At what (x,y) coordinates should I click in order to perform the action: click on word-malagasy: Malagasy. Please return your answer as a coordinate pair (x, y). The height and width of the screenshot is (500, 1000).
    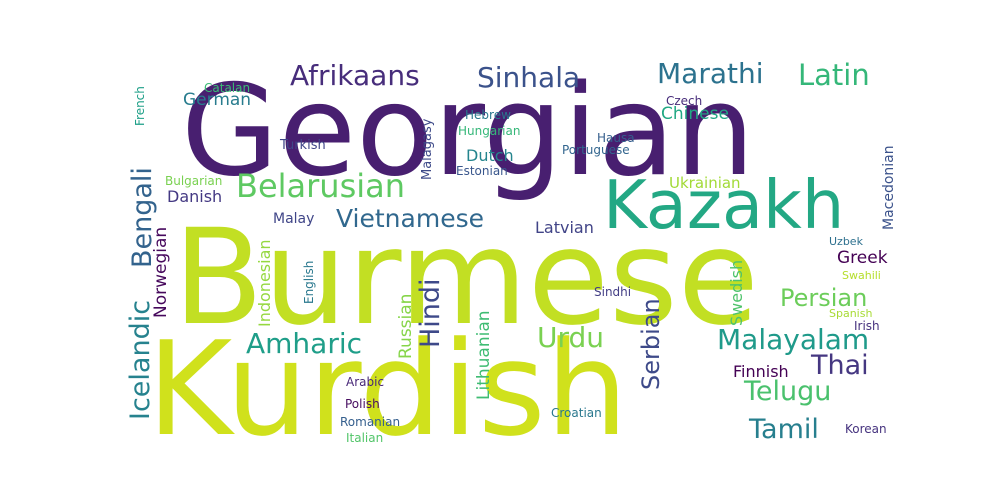
    Looking at the image, I should click on (427, 149).